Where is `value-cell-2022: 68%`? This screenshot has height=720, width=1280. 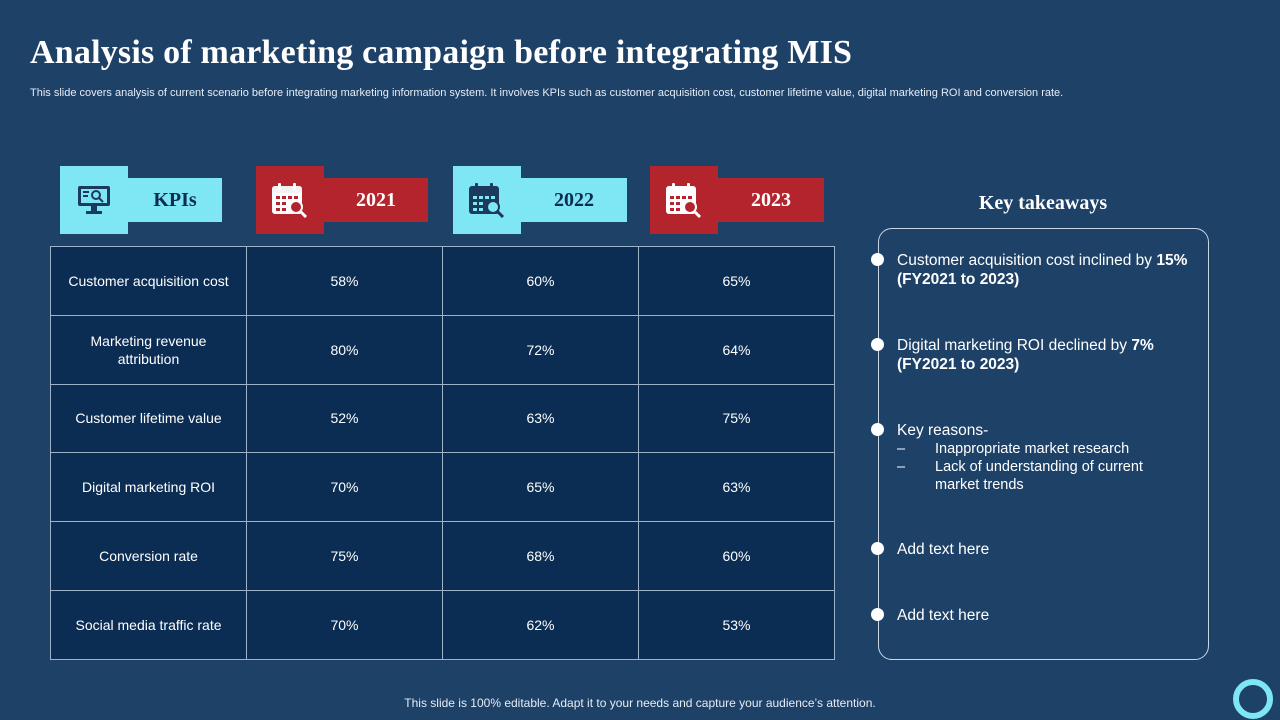 value-cell-2022: 68% is located at coordinates (540, 556).